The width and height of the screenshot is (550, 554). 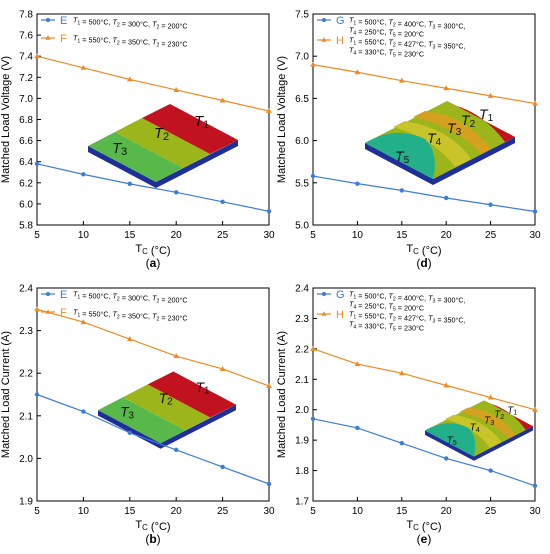 I want to click on series-line-h, so click(x=424, y=379).